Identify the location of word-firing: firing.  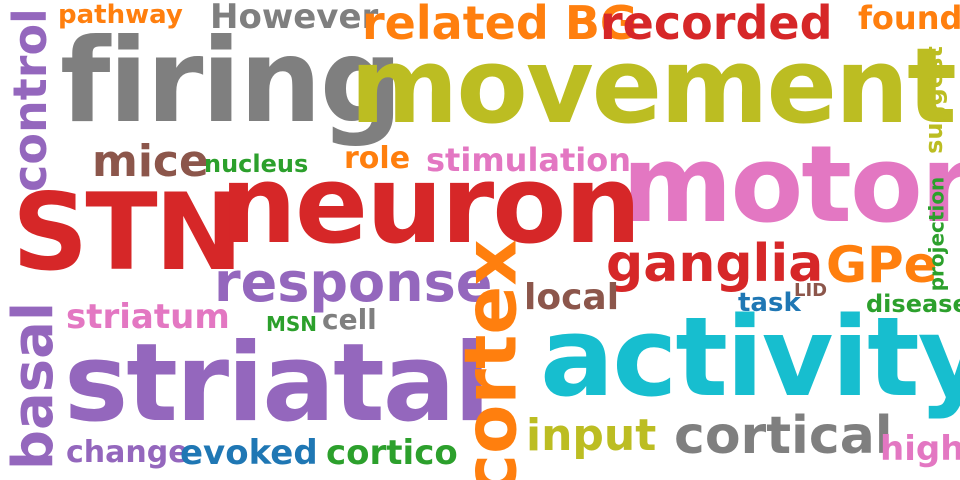
(231, 81).